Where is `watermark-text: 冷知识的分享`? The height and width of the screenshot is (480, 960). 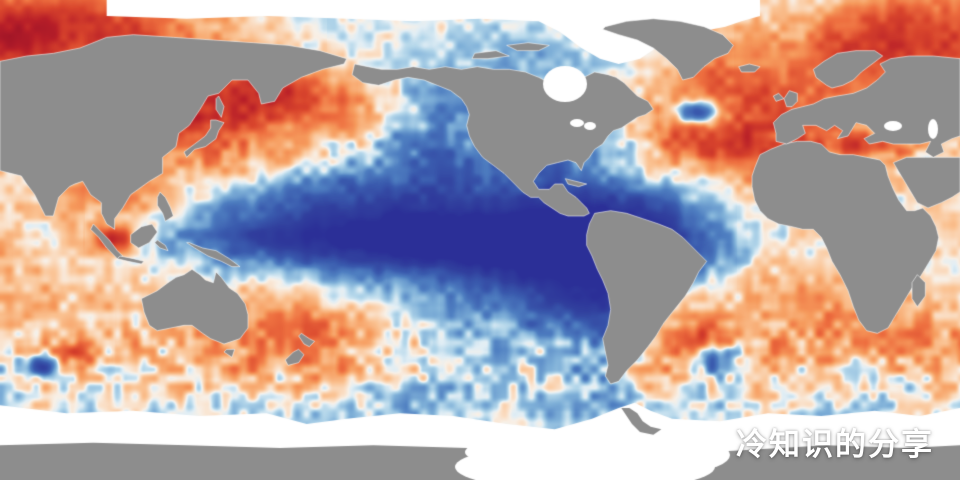 watermark-text: 冷知识的分享 is located at coordinates (835, 445).